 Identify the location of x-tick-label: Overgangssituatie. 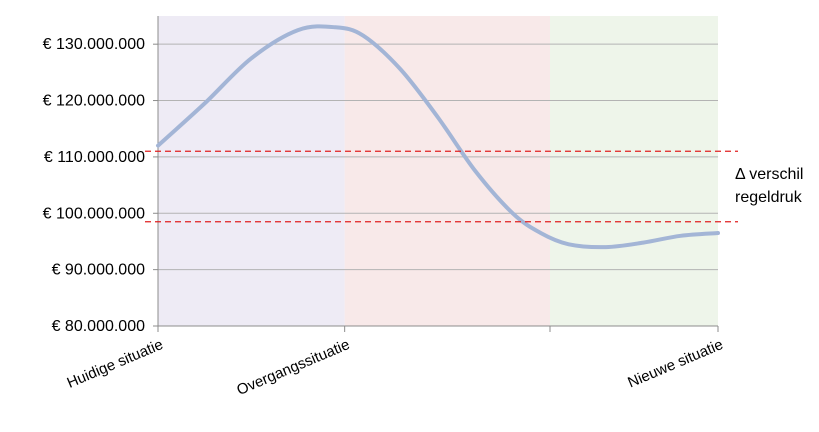
(293, 367).